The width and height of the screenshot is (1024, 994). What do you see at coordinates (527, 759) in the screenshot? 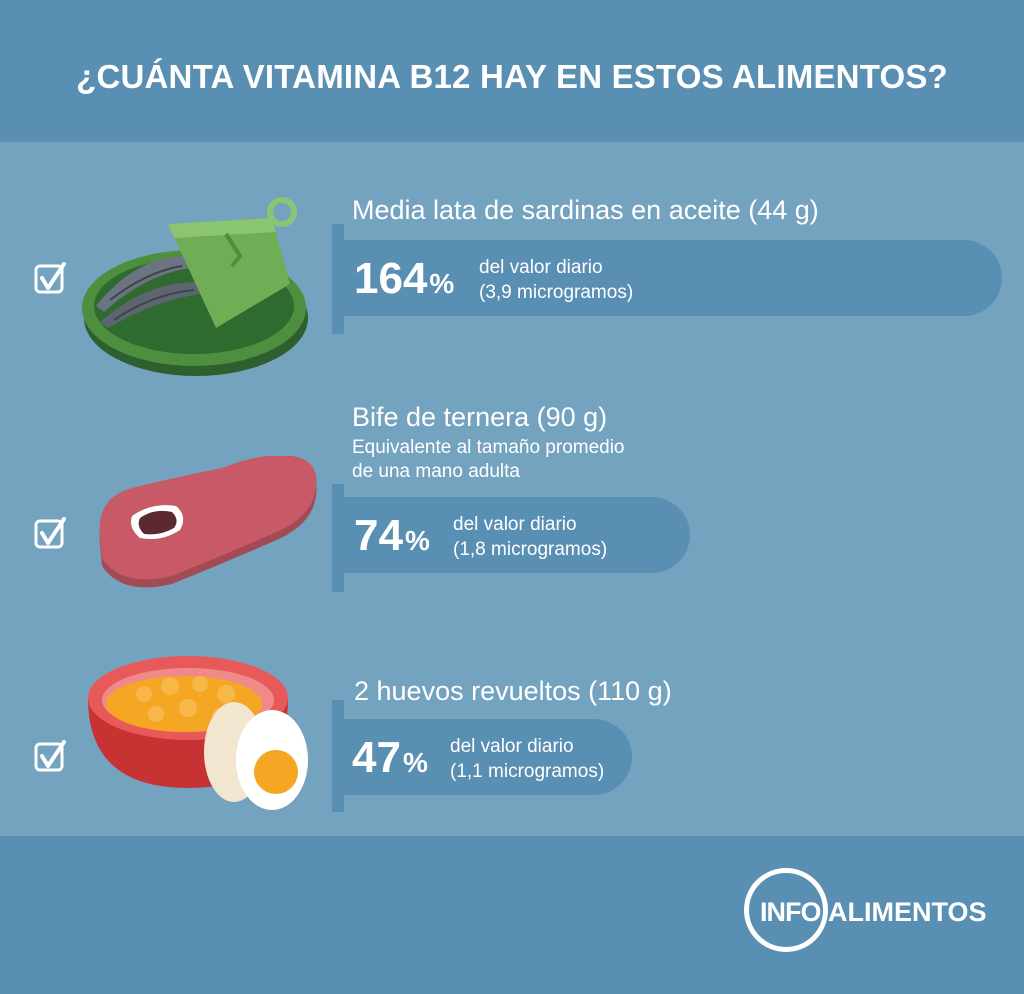
I see `percent-description: del valor diario (1,1 microgramos)` at bounding box center [527, 759].